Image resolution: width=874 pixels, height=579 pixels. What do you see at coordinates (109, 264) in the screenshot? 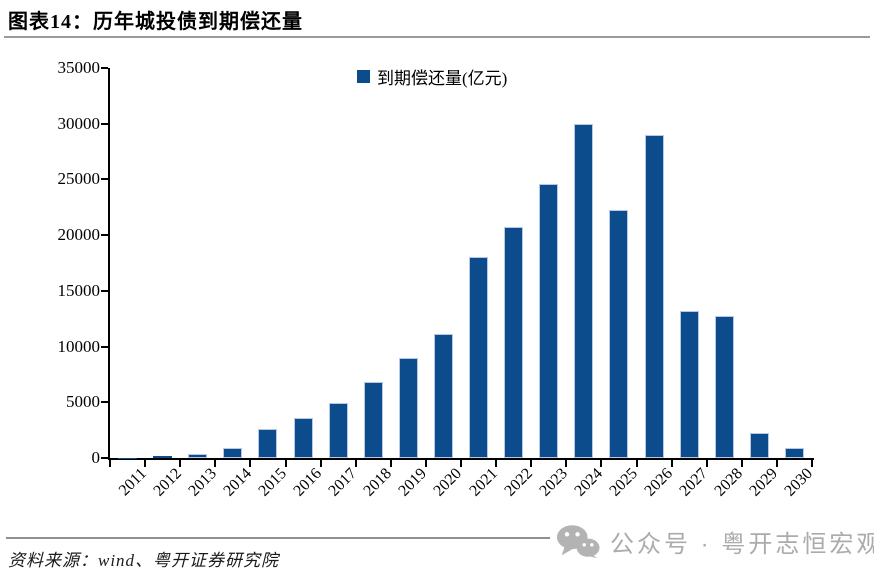
I see `y-axis-line` at bounding box center [109, 264].